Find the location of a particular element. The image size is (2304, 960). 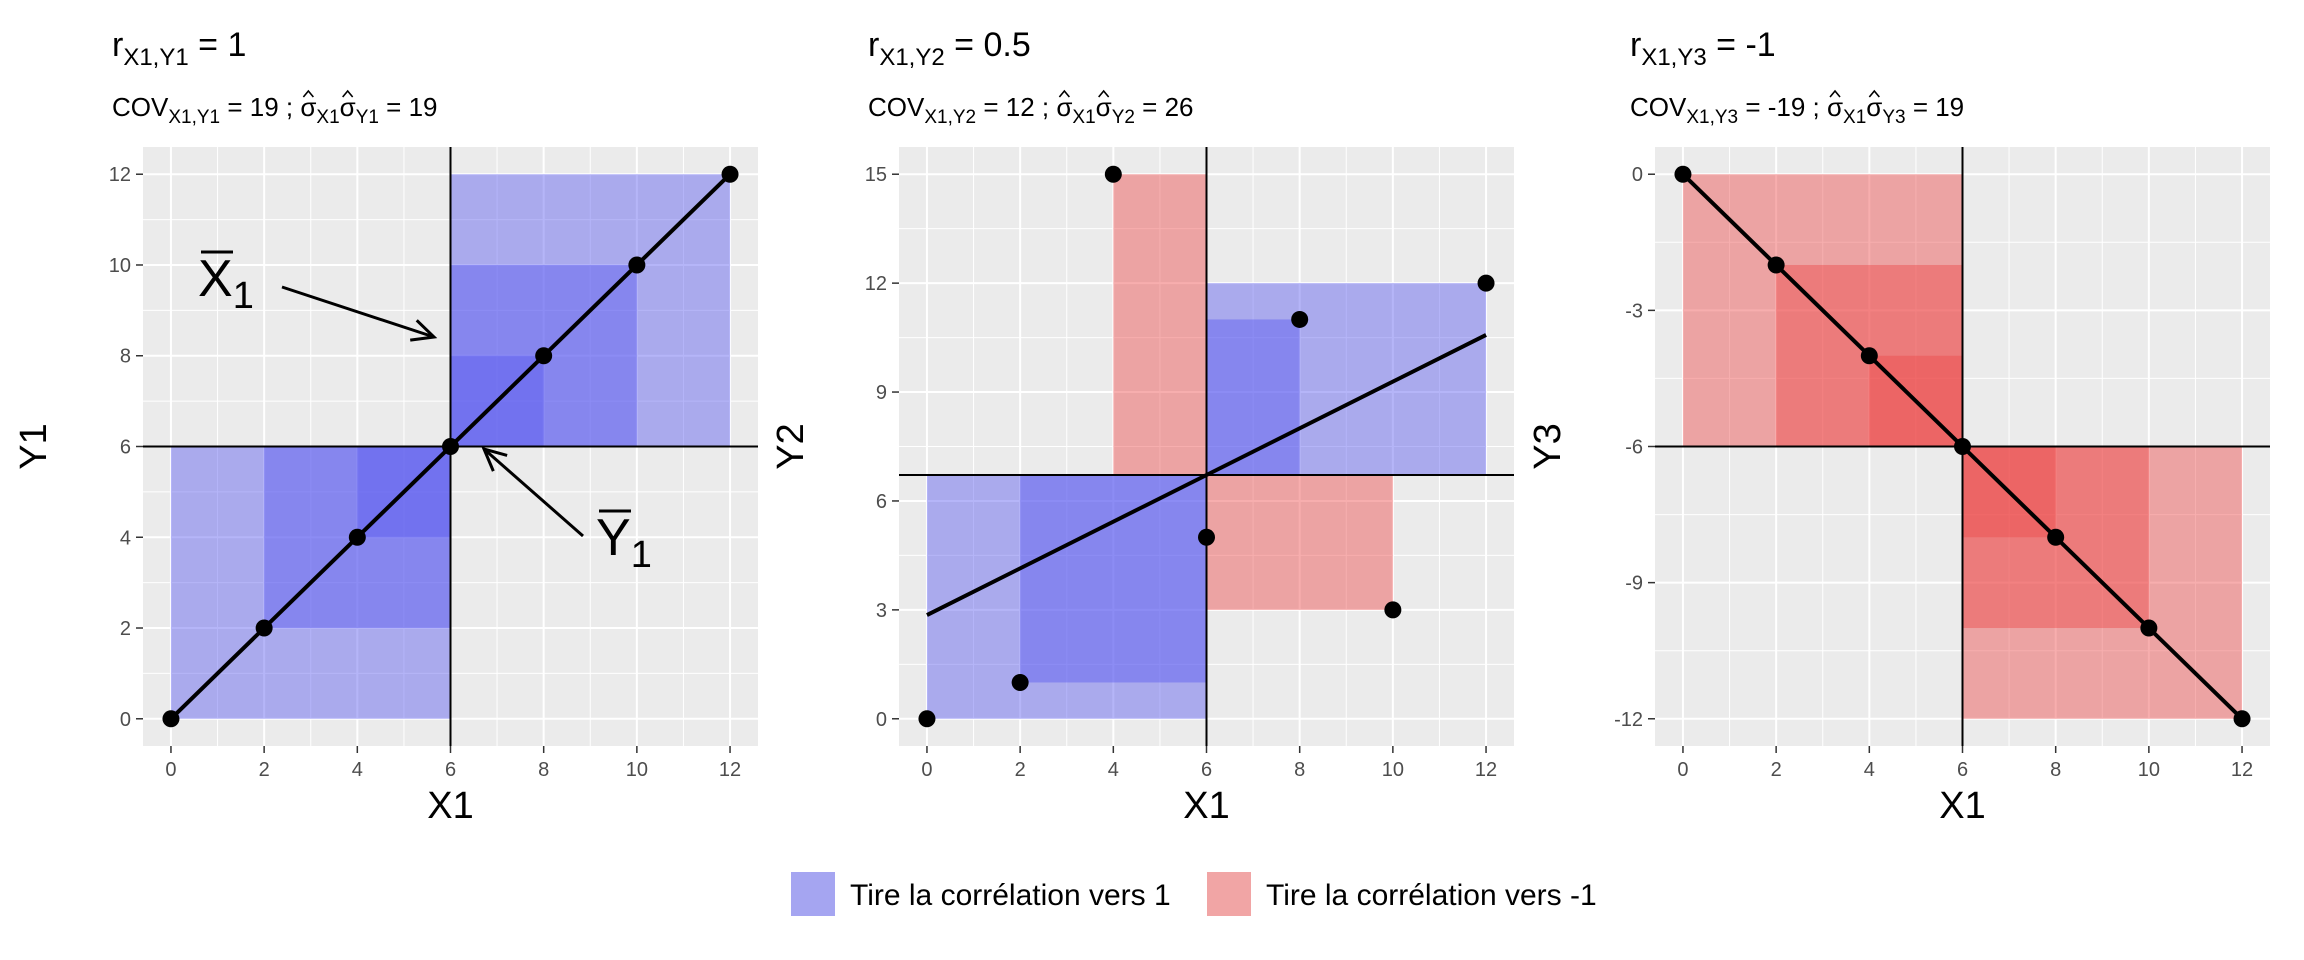

mean-x-arrow-head is located at coordinates (424, 330).